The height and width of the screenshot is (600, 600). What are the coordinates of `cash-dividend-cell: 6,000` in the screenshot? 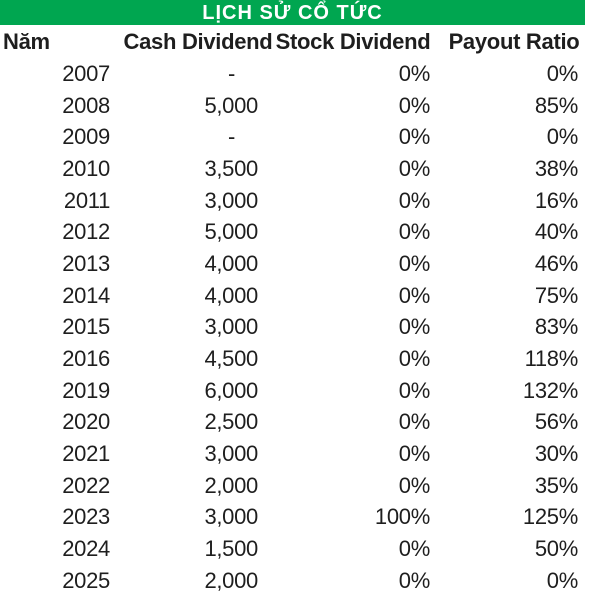 It's located at (231, 390).